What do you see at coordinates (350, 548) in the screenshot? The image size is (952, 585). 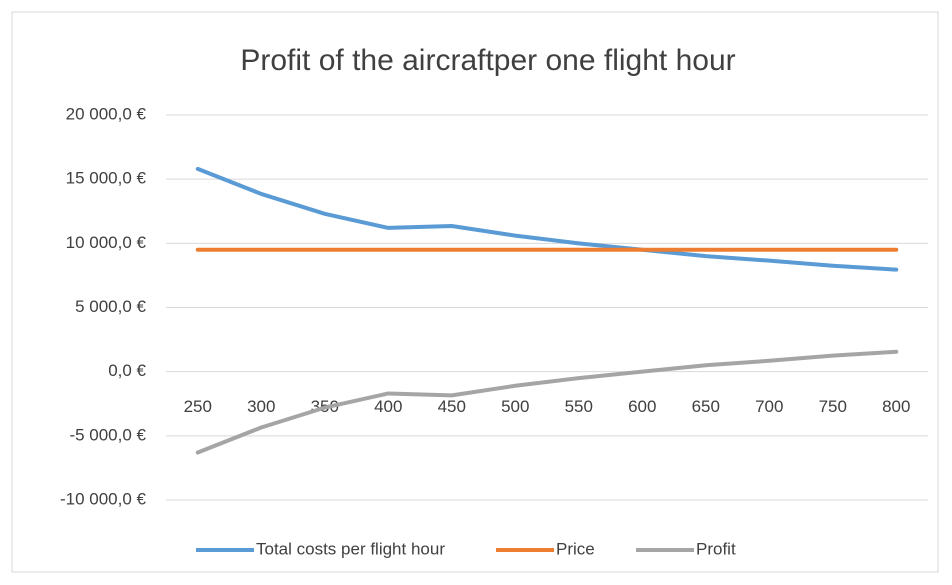 I see `legend-label: Total costs per flight hour` at bounding box center [350, 548].